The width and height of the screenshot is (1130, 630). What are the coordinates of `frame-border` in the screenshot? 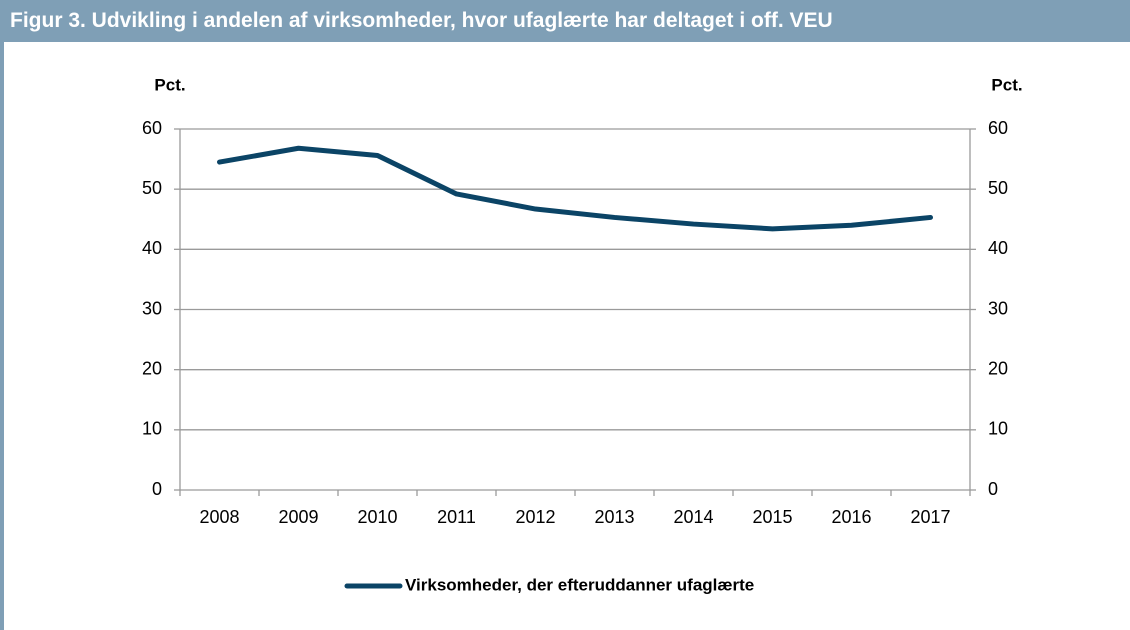 It's located at (2, 336).